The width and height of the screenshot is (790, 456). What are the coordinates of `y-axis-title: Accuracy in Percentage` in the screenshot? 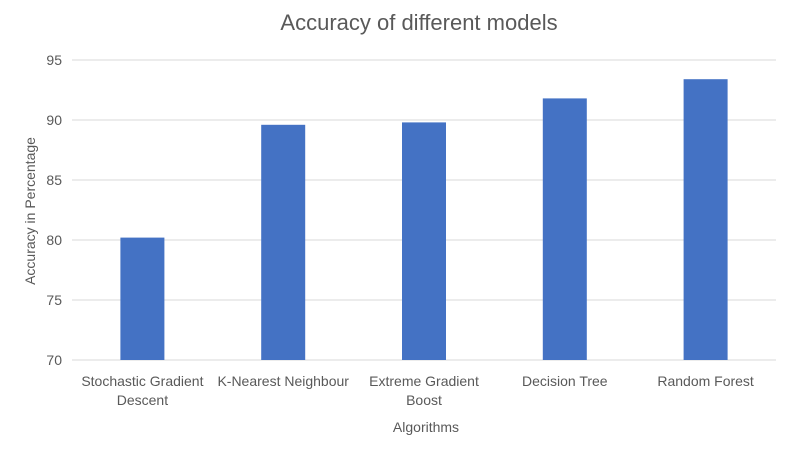 It's located at (30, 211).